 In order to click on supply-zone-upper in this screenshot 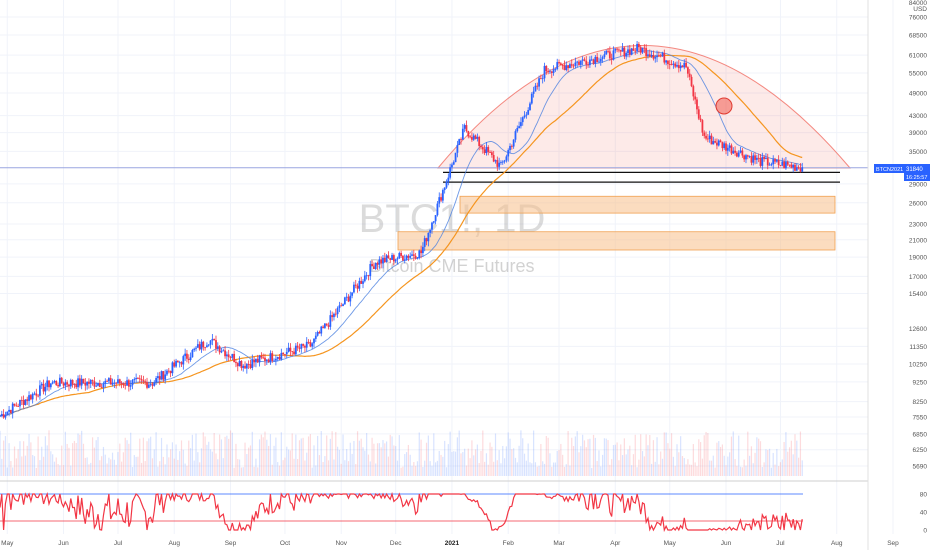, I will do `click(647, 204)`.